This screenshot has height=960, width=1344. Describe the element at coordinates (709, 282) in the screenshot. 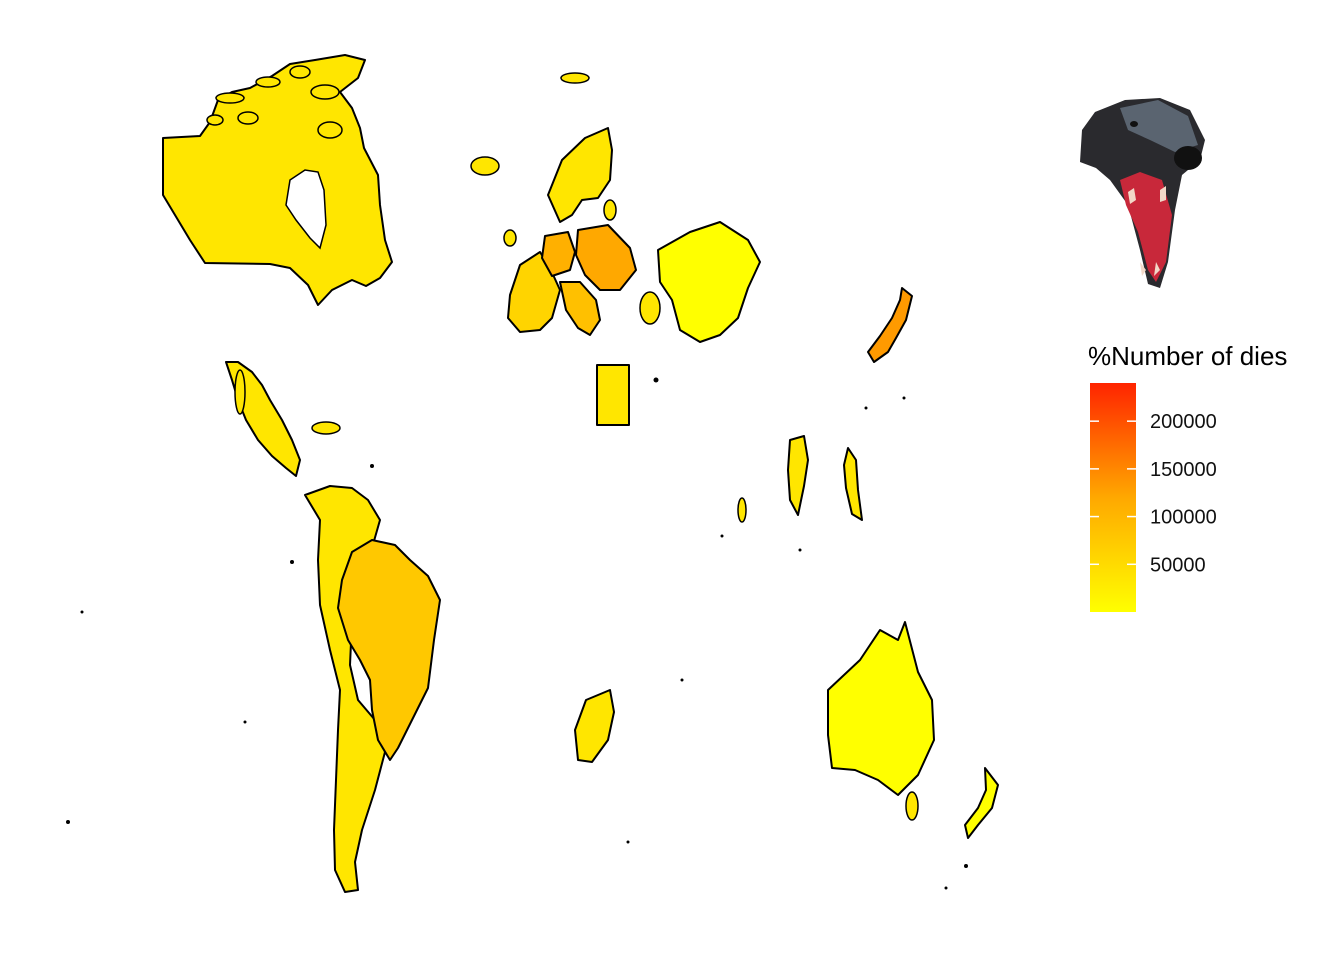

I see `region-central-asia` at that location.